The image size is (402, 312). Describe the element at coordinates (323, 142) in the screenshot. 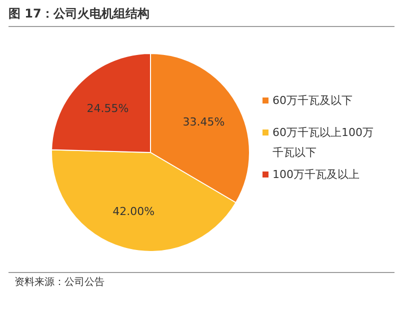

I see `legend-label: 60万千瓦以上100万千瓦以下` at that location.